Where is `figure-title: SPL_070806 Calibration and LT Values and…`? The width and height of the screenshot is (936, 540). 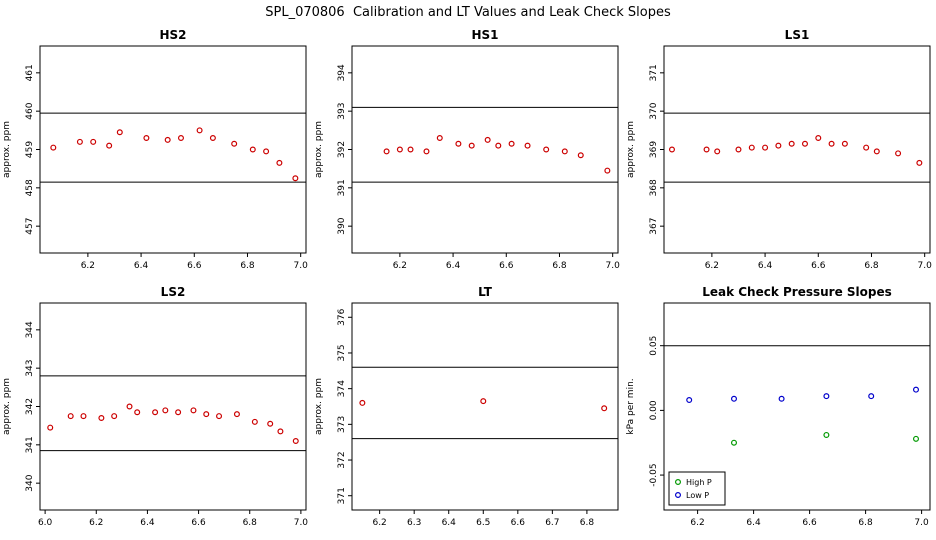
figure-title: SPL_070806 Calibration and LT Values and… is located at coordinates (468, 12).